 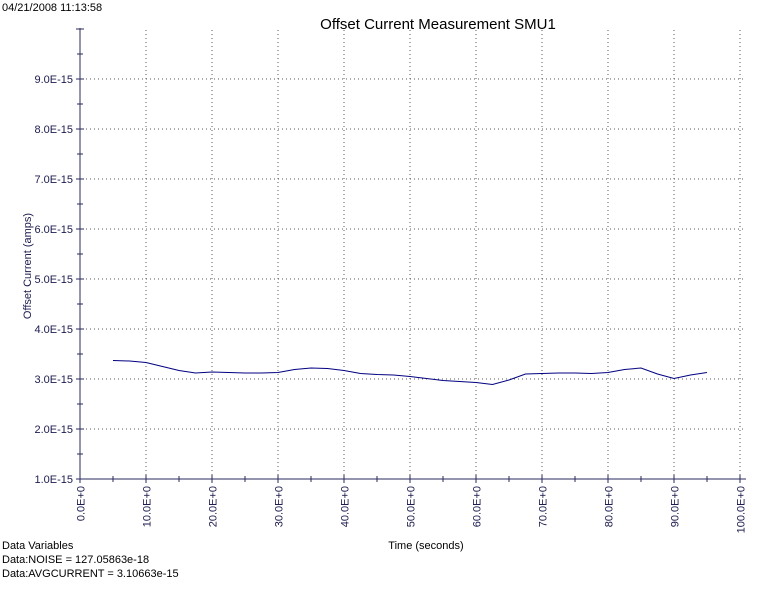 I want to click on x-tick-label: 90.0E+0, so click(x=676, y=506).